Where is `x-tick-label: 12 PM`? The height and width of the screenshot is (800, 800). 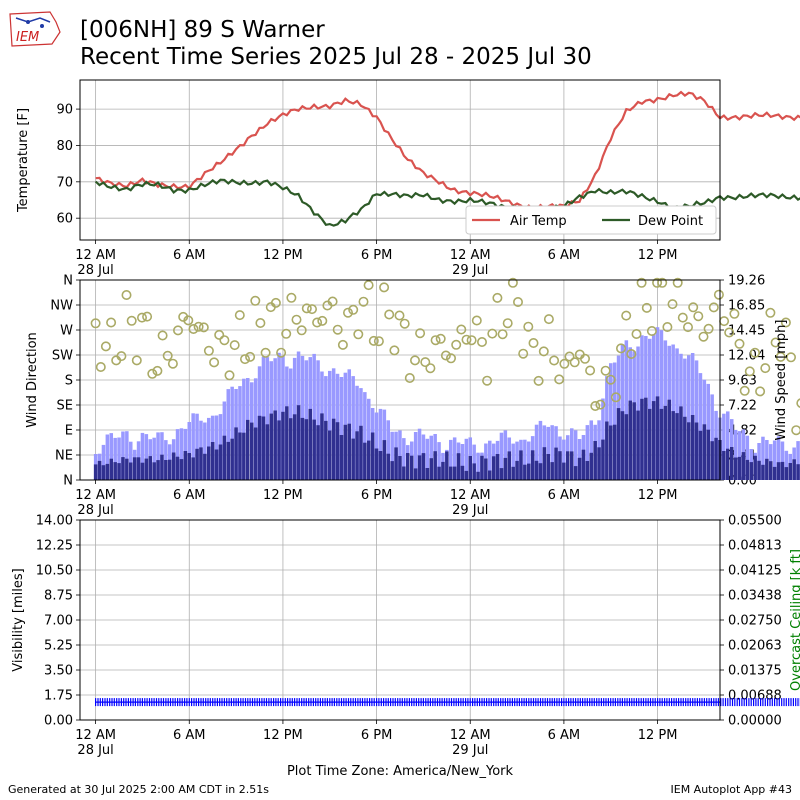
x-tick-label: 12 PM is located at coordinates (658, 735).